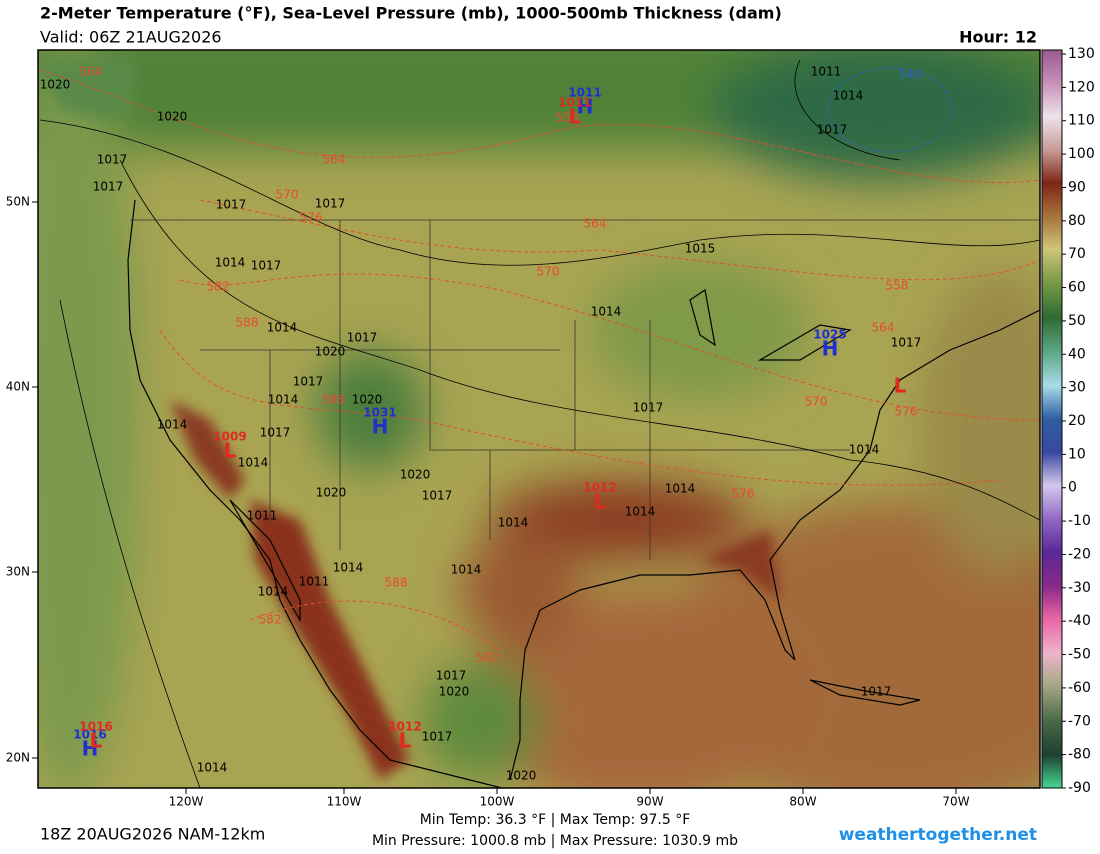 The image size is (1100, 854). I want to click on colorbar-label: -40, so click(1079, 621).